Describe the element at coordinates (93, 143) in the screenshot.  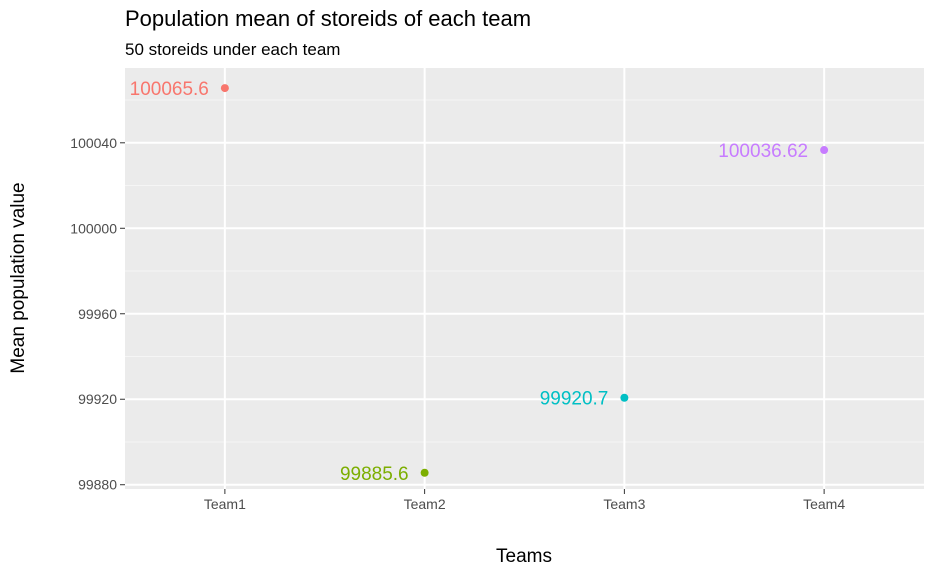
I see `y-tick-label: 100040` at that location.